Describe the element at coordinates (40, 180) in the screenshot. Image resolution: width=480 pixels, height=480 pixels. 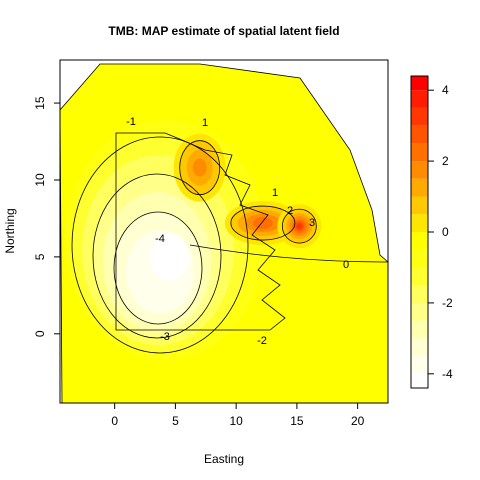
I see `y-tick-label: 10` at that location.